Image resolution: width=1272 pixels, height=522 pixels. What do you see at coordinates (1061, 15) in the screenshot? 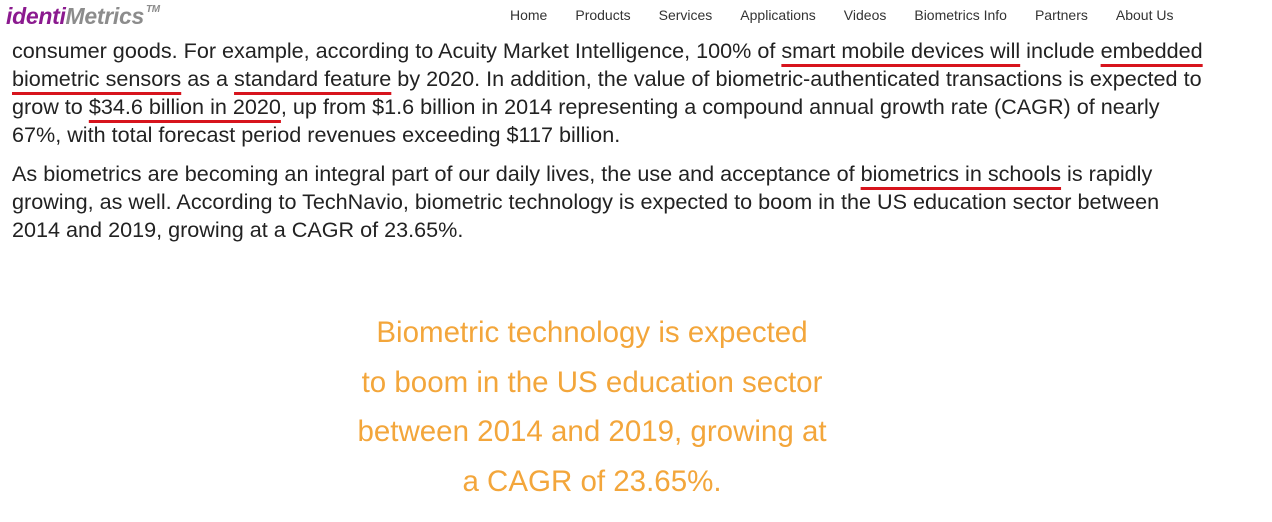
I see `nav-partners: Partners` at bounding box center [1061, 15].